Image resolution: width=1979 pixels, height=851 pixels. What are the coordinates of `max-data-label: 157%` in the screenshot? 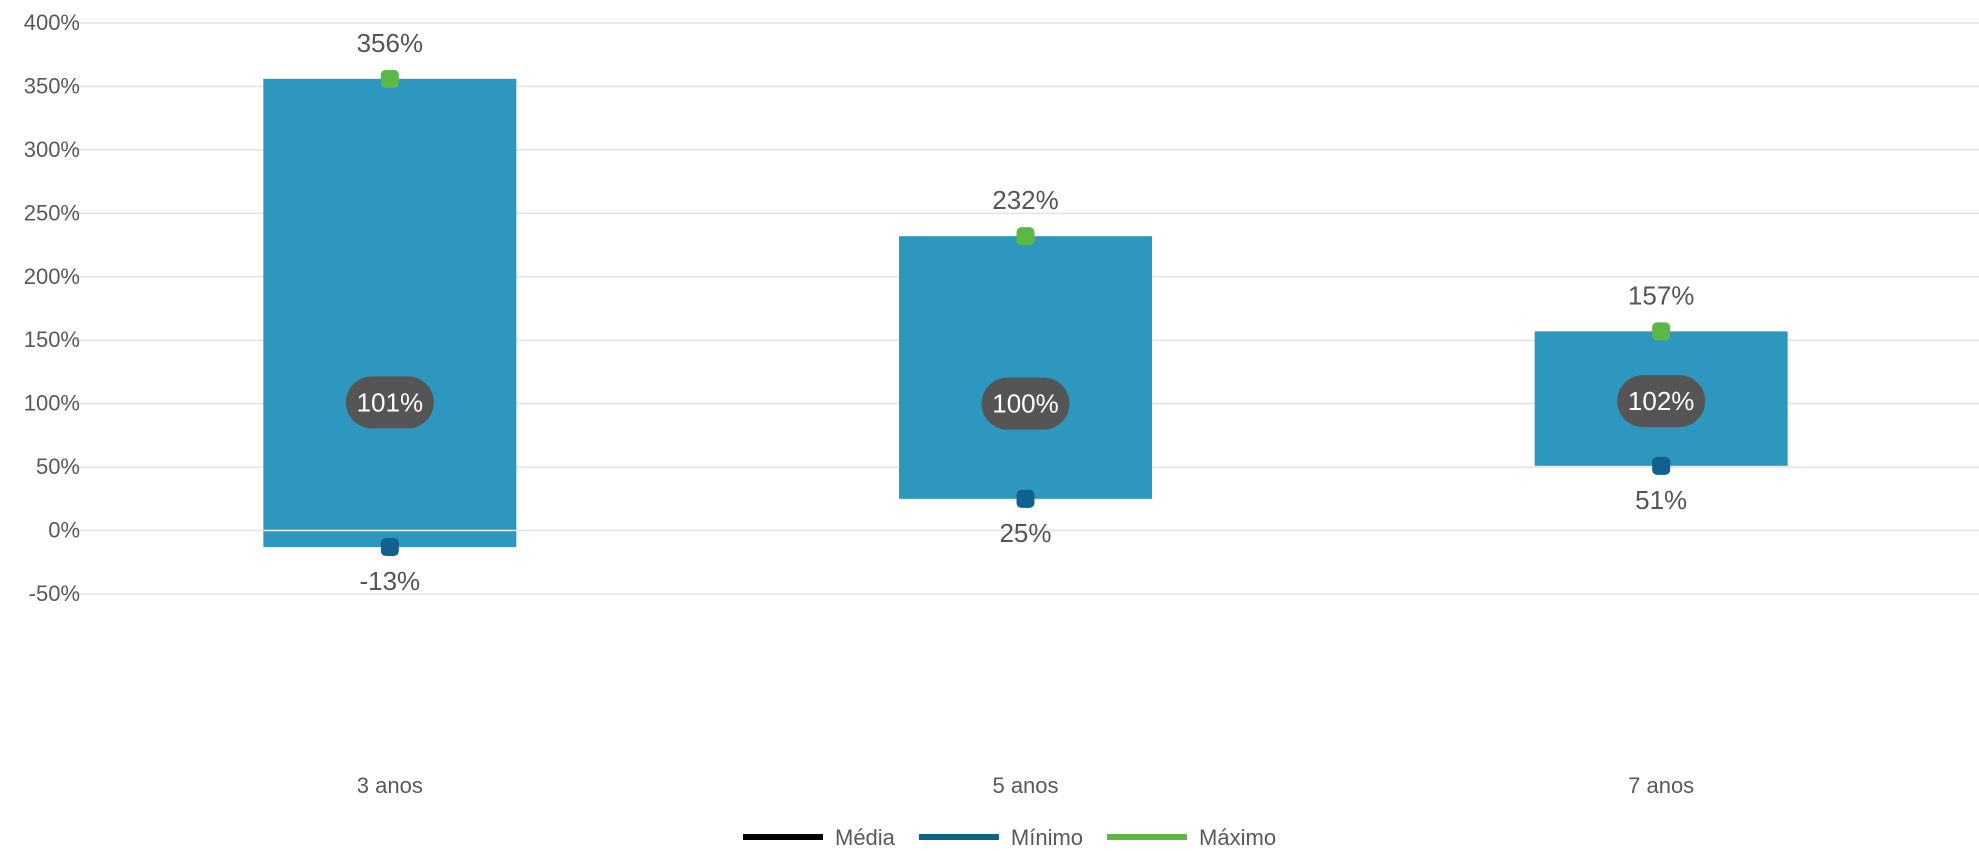 It's located at (1661, 295).